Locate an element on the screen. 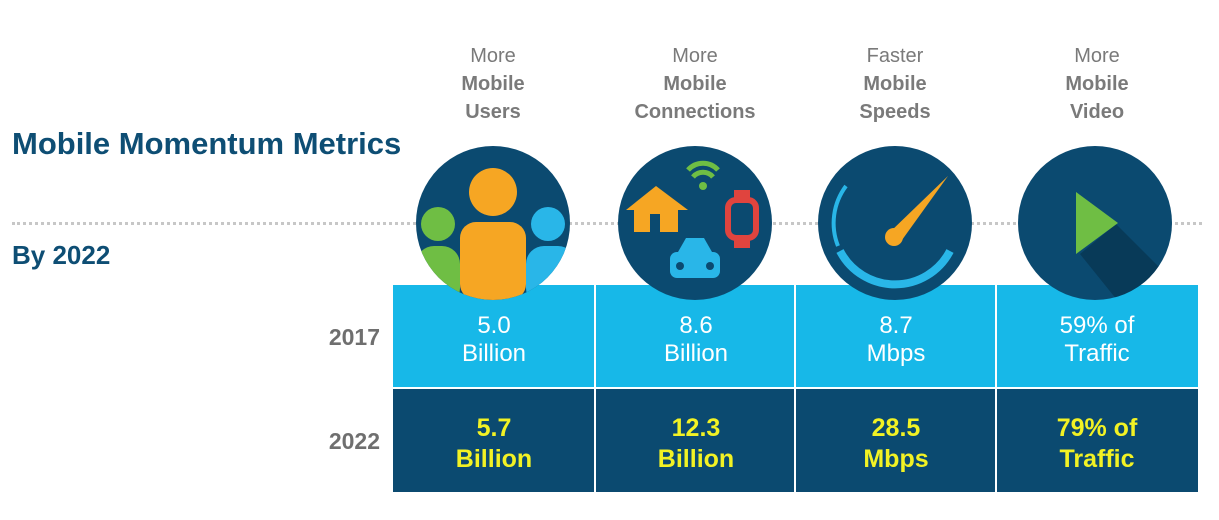  devices-icon is located at coordinates (695, 223).